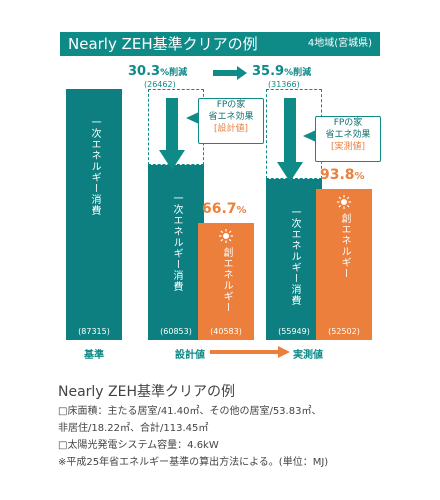 The height and width of the screenshot is (500, 440). I want to click on bar-actual-consumption-value: (55949), so click(294, 331).